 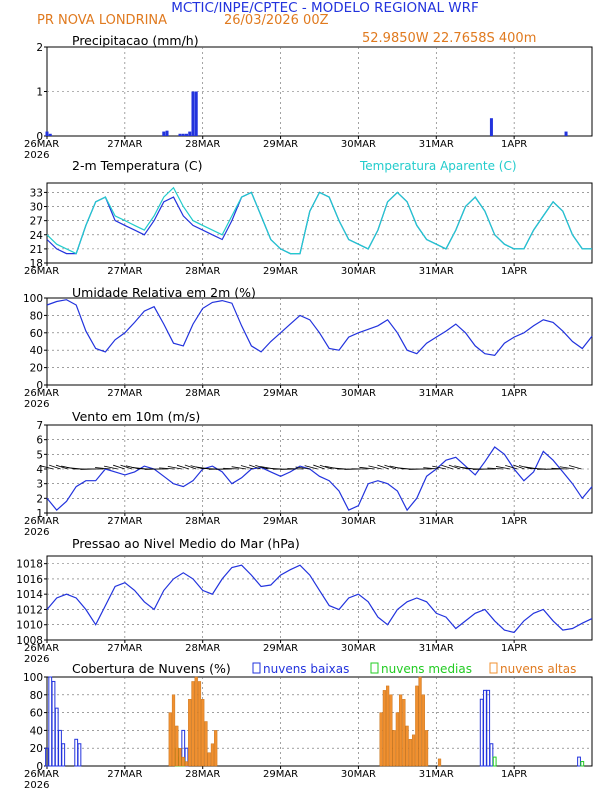 I want to click on y-tick-label: 20, so click(x=36, y=749).